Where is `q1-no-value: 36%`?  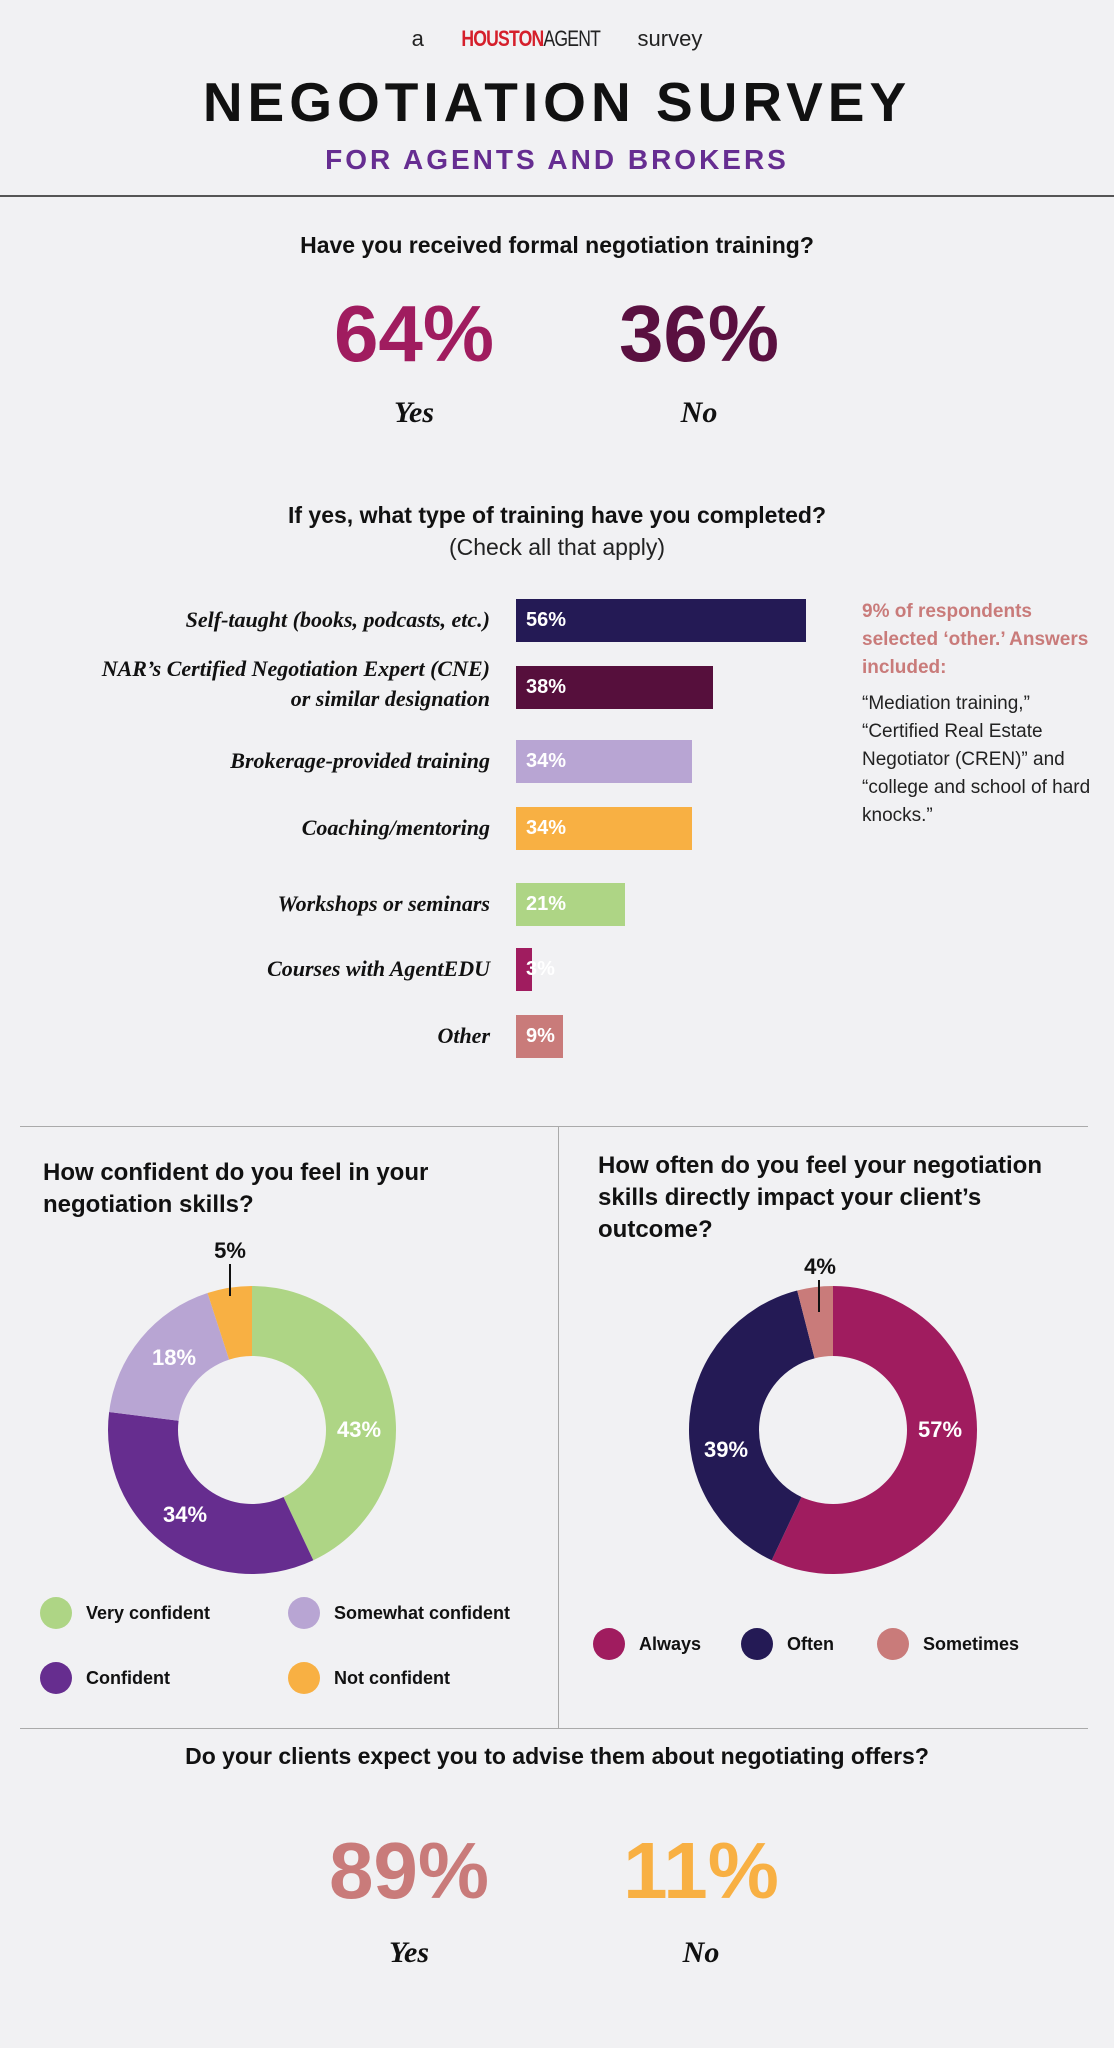
q1-no-value: 36% is located at coordinates (699, 333).